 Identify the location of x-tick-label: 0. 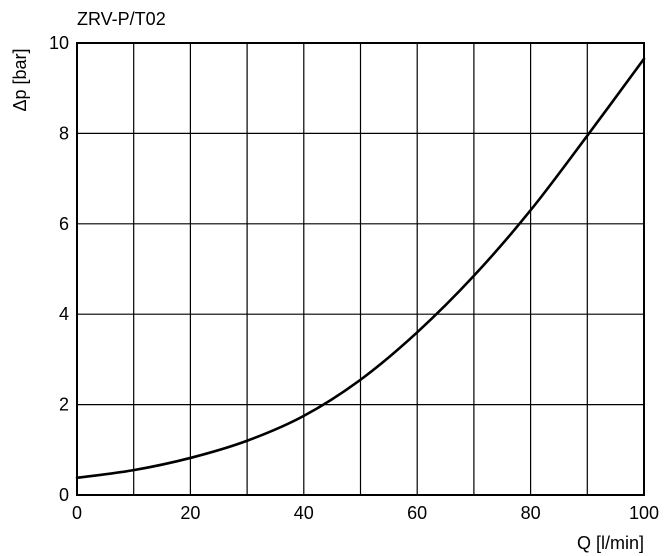
(77, 513).